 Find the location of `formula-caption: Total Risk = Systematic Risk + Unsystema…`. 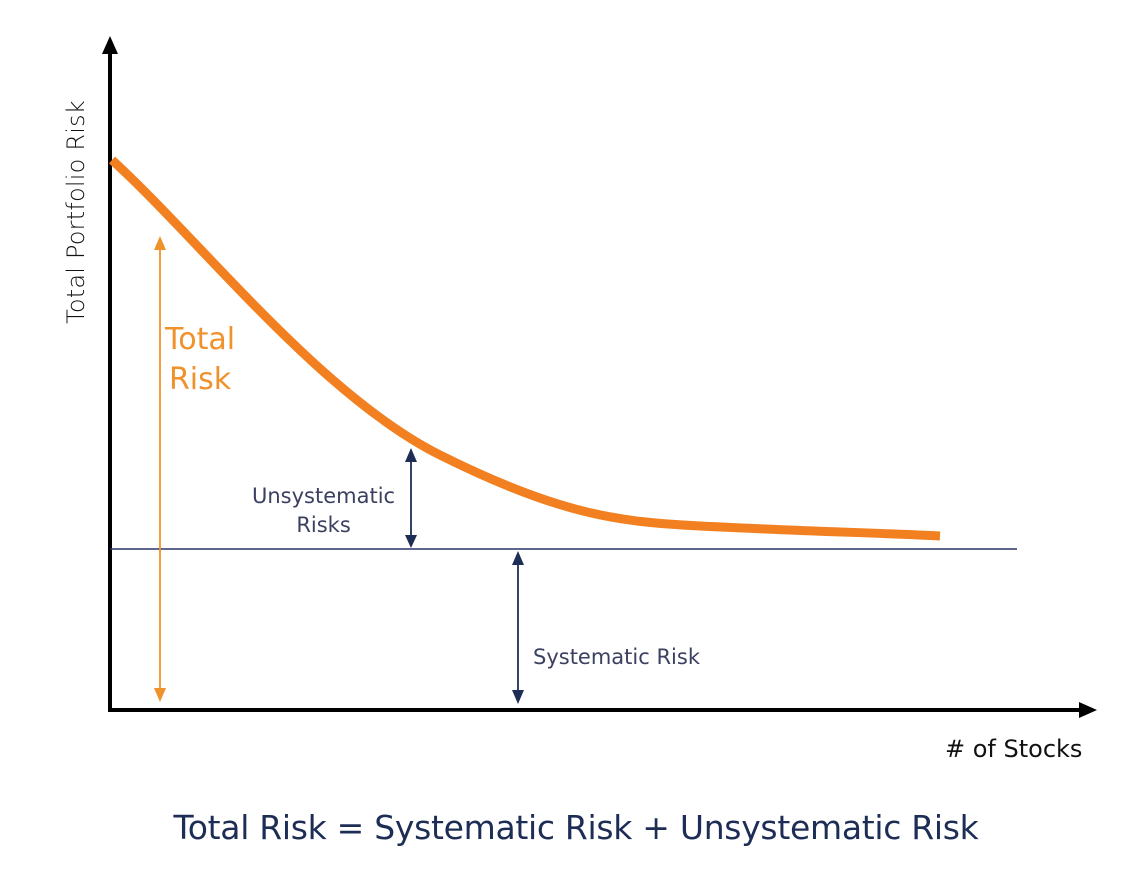

formula-caption: Total Risk = Systematic Risk + Unsystema… is located at coordinates (576, 827).